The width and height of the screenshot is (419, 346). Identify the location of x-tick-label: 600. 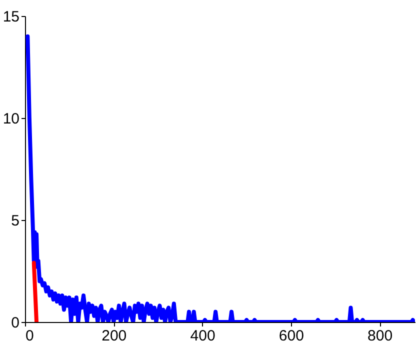
(291, 336).